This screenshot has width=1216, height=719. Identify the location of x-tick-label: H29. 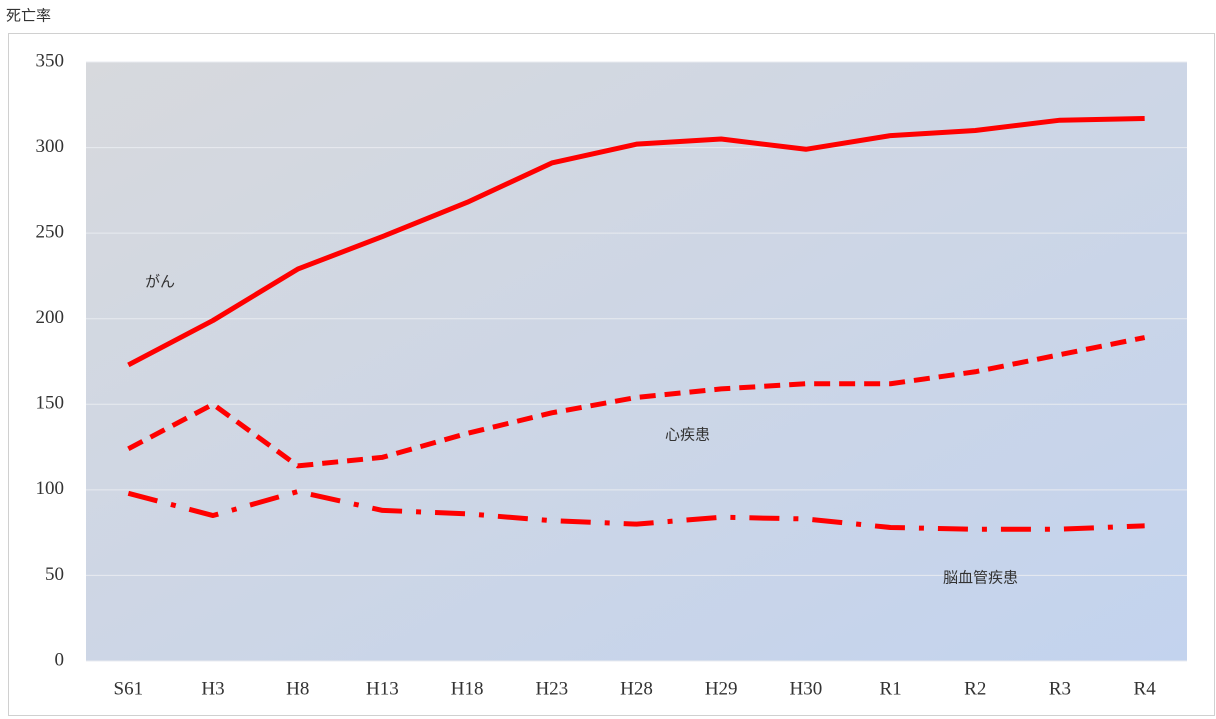
(721, 688).